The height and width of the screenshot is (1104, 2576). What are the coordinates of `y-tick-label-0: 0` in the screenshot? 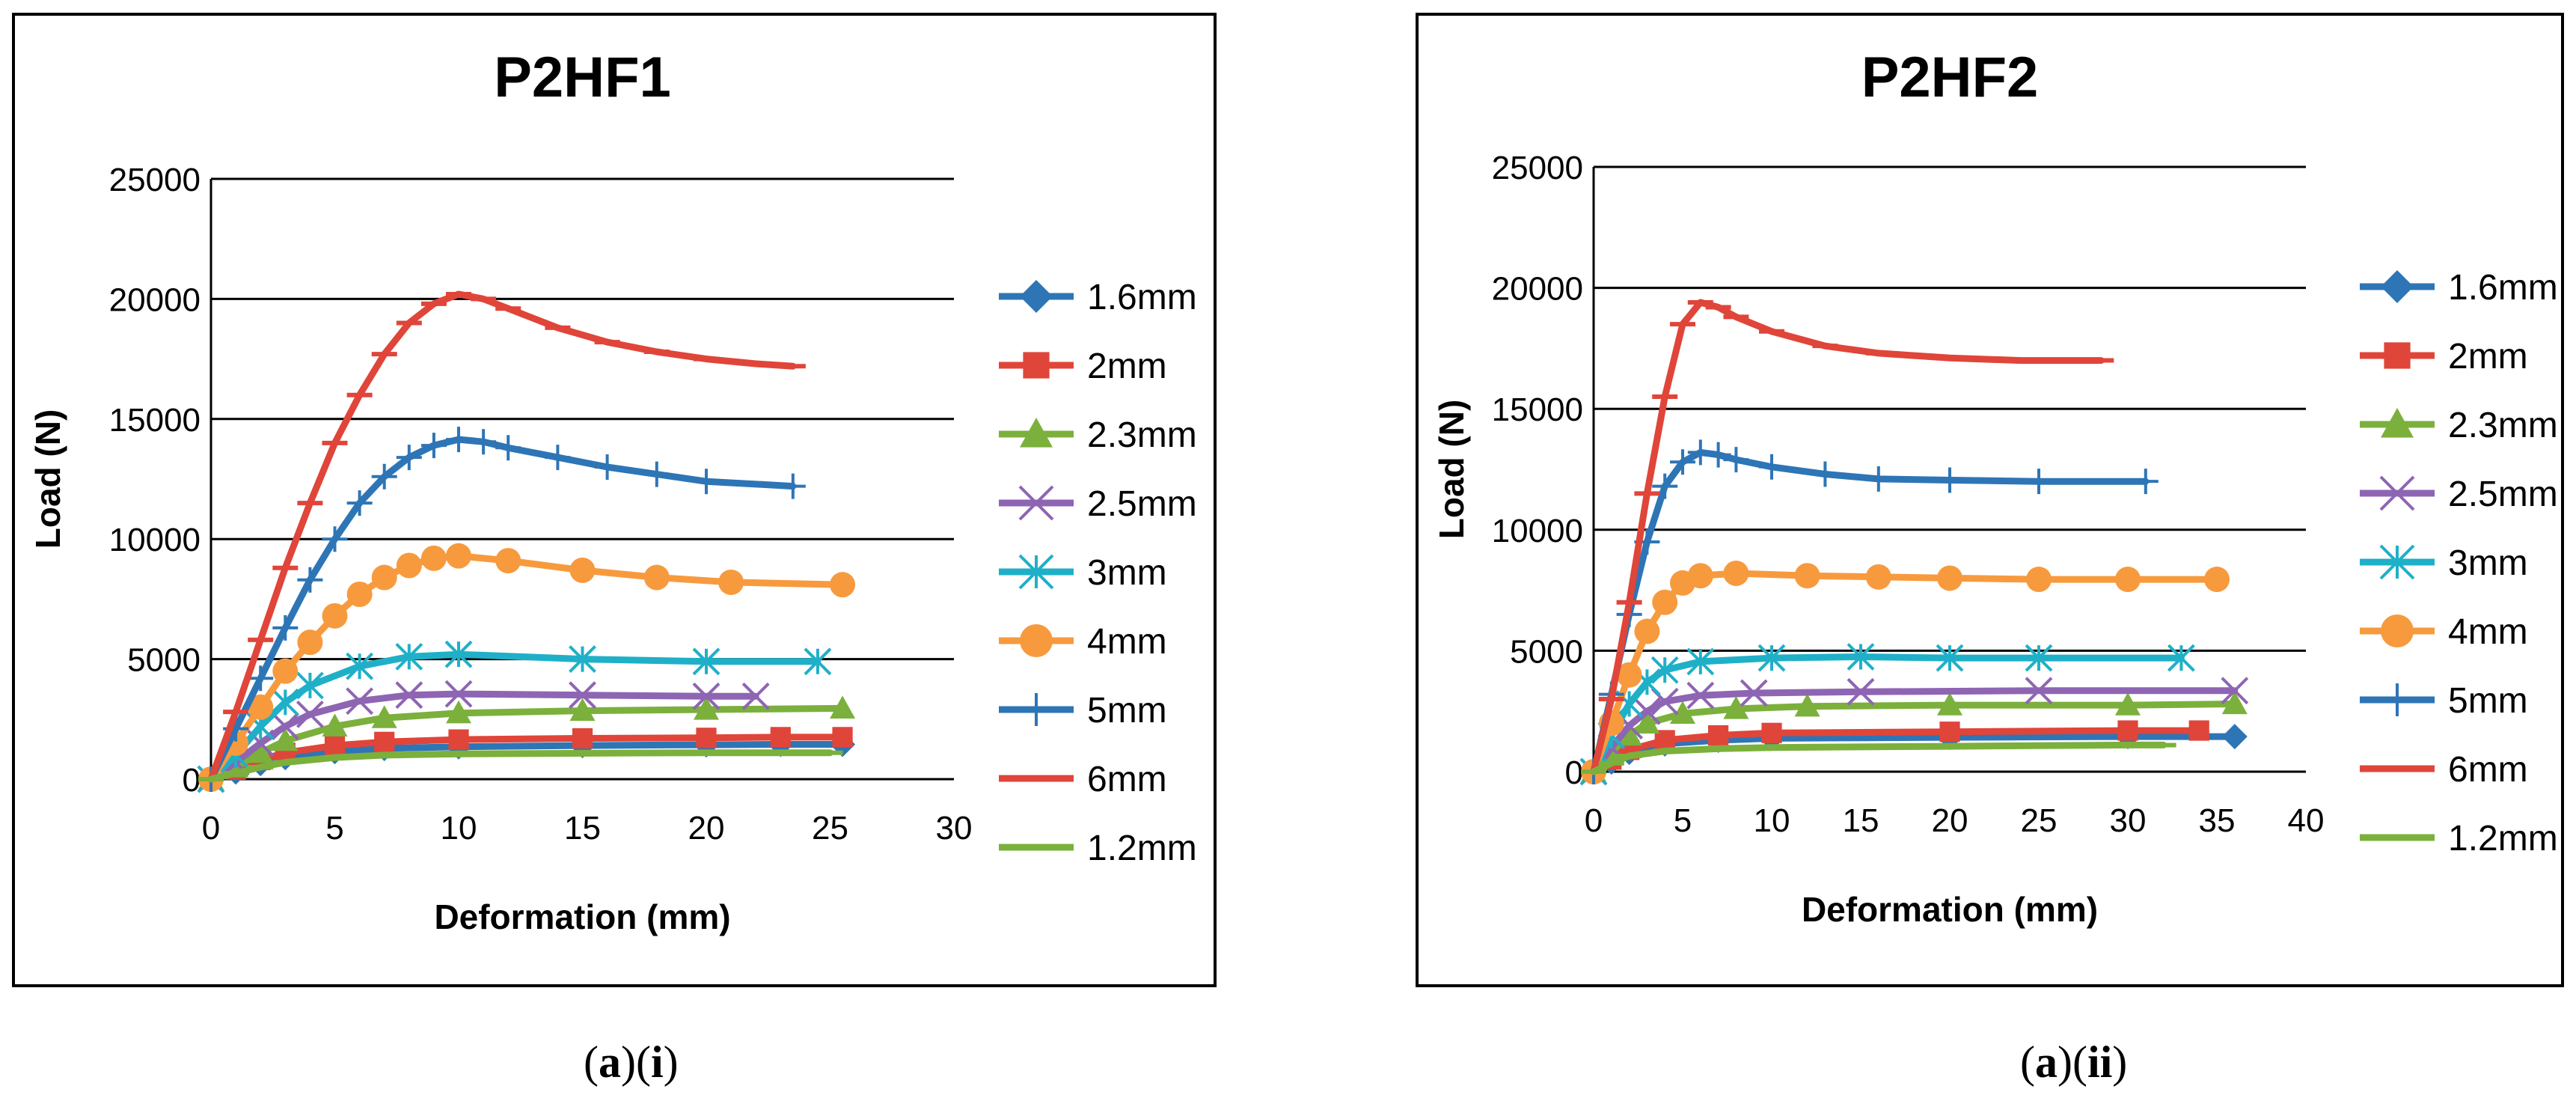 It's located at (1574, 772).